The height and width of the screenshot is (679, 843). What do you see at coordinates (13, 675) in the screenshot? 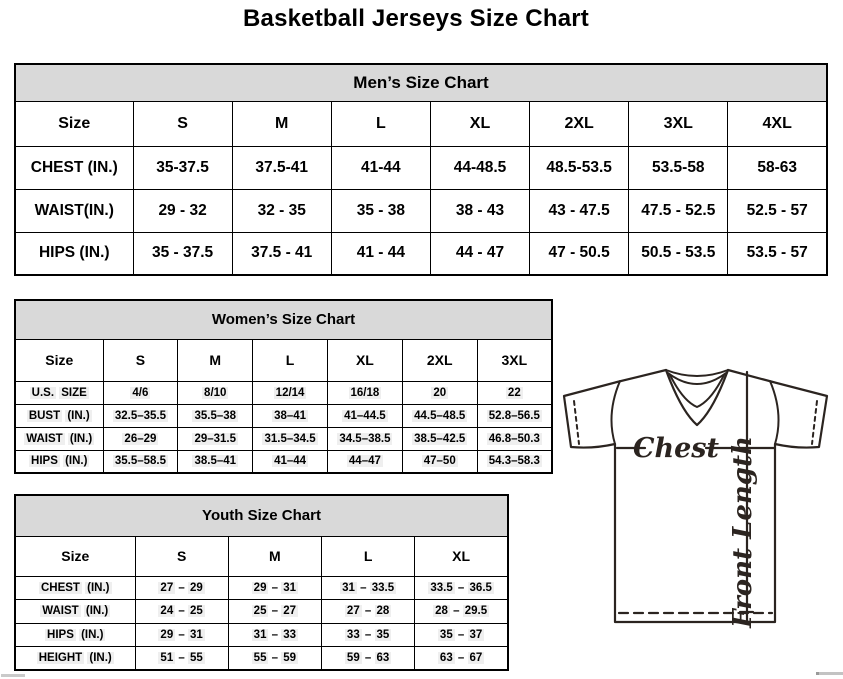
I see `page-fragment-left` at bounding box center [13, 675].